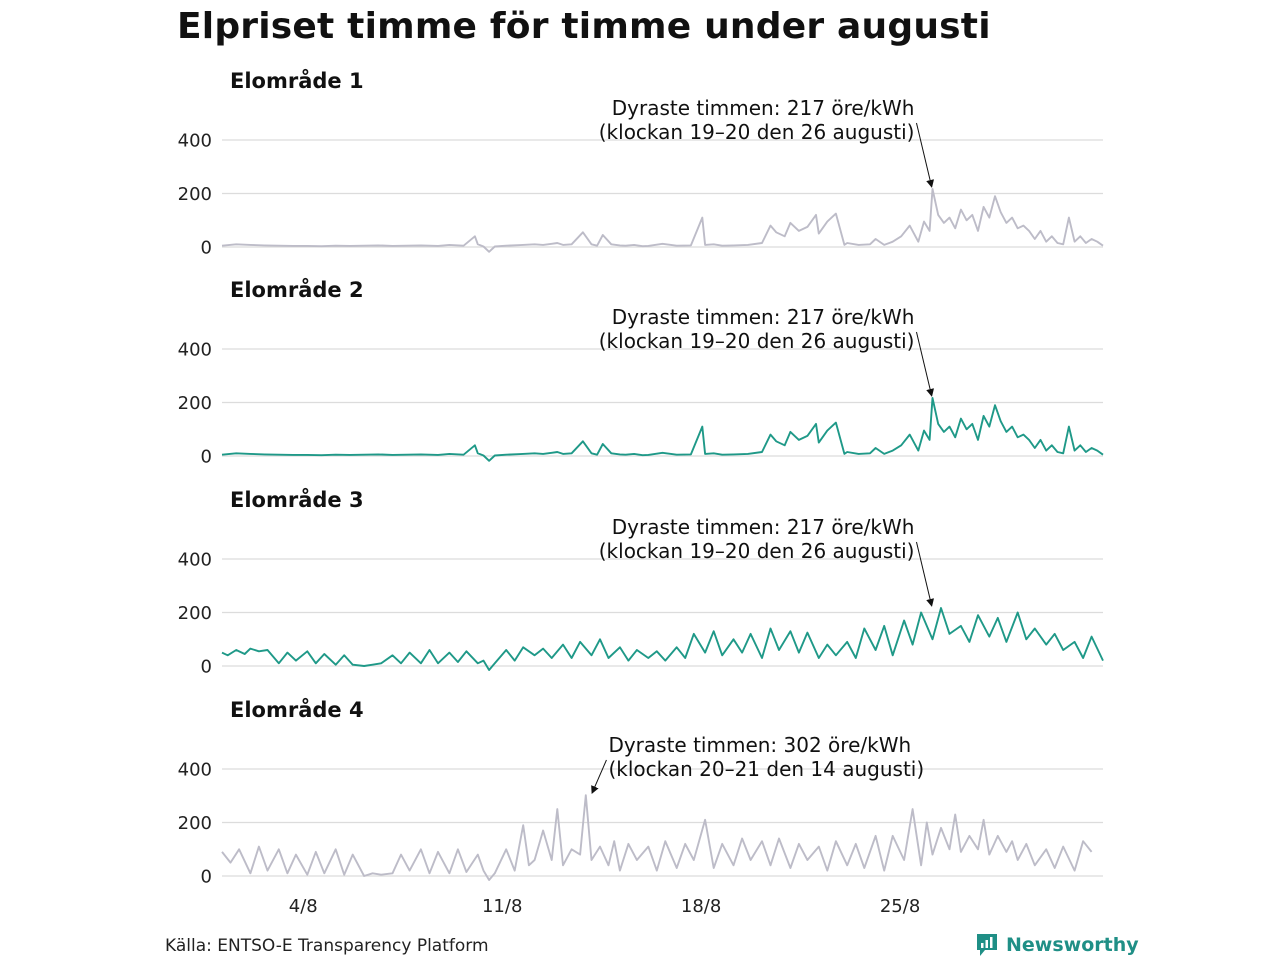  I want to click on annotation-line1-3: Dyraste timmen: 217 öre/kWh, so click(763, 527).